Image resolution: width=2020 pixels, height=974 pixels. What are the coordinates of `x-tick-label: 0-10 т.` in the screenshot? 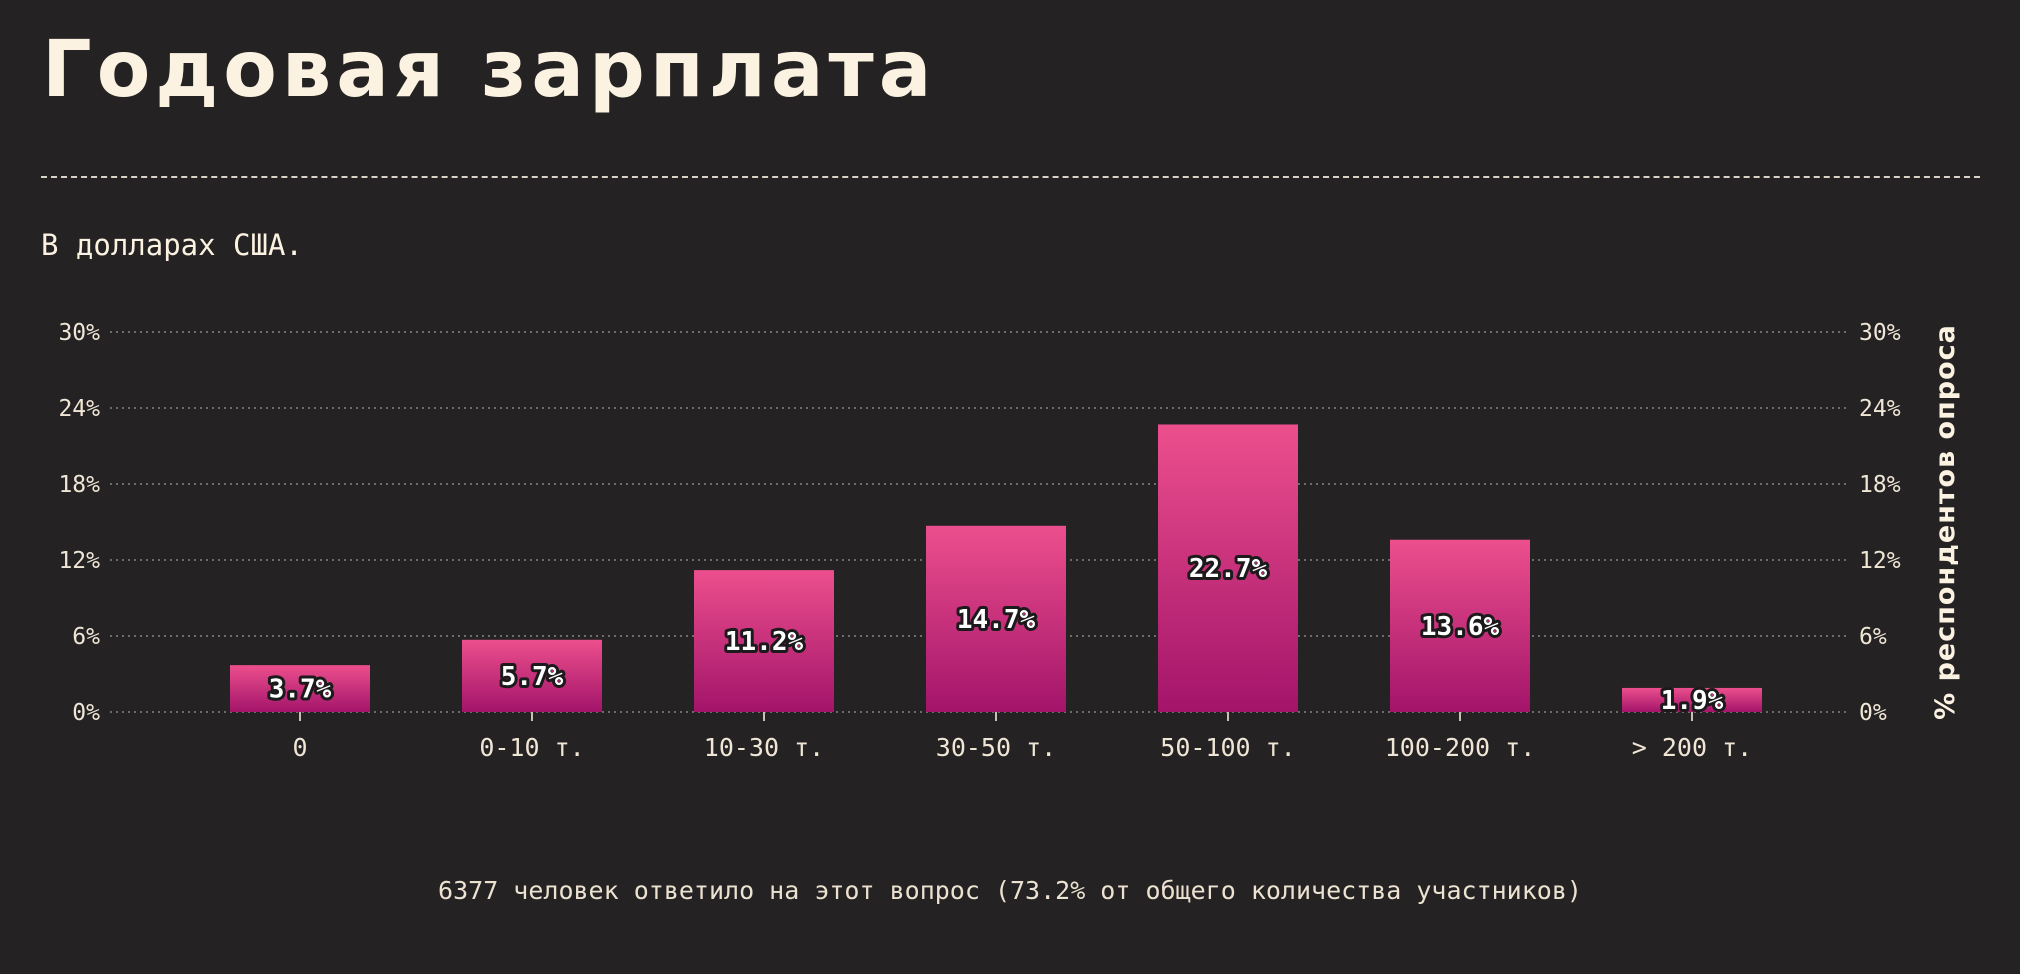 It's located at (531, 747).